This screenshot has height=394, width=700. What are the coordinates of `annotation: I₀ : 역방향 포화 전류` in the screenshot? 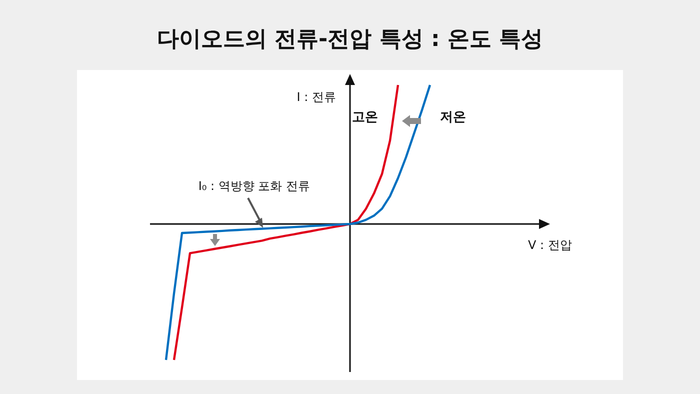 It's located at (254, 186).